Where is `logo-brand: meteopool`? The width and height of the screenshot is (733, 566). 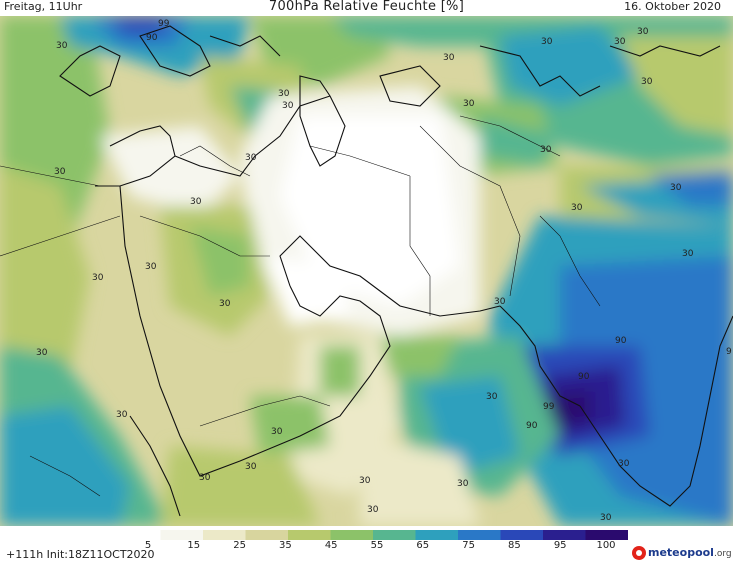 logo-brand: meteopool is located at coordinates (681, 552).